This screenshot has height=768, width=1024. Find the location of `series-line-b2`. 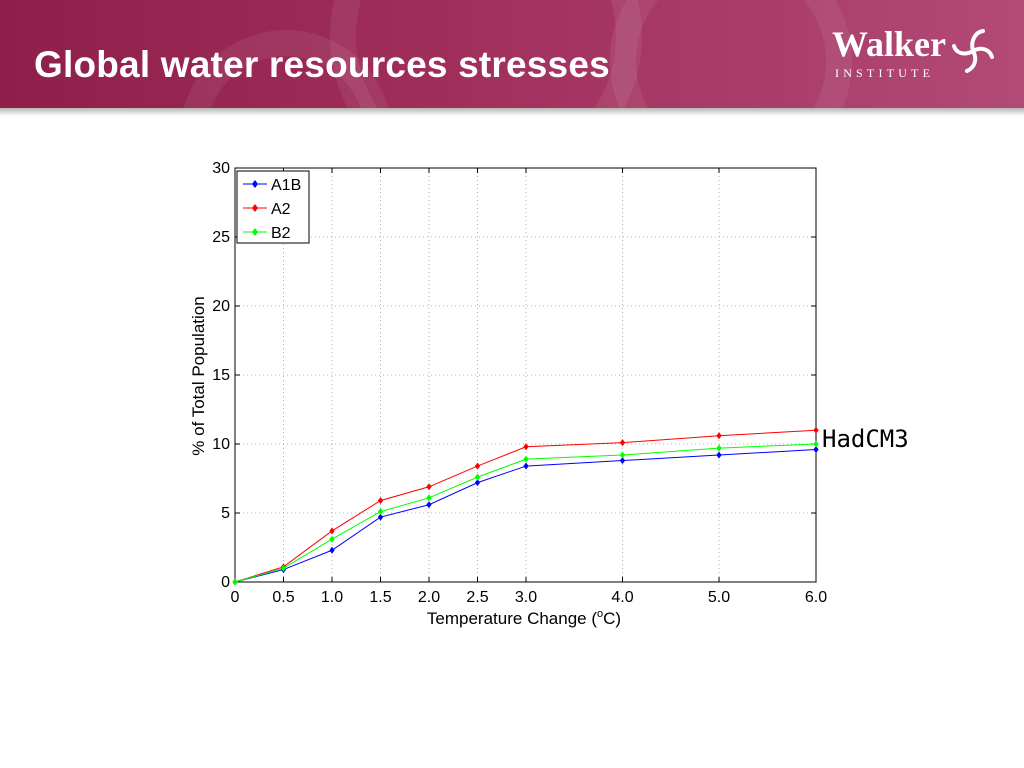

series-line-b2 is located at coordinates (525, 513).